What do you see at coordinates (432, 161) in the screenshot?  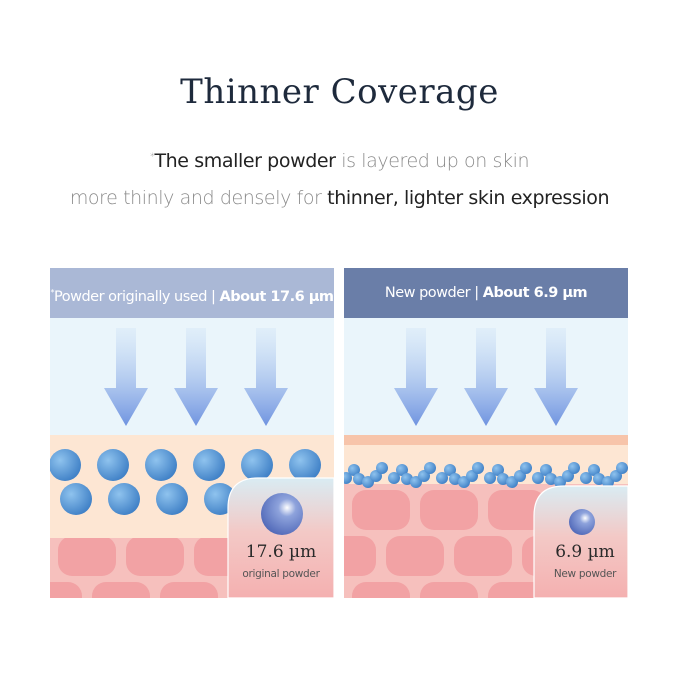 I see `subtitle-text: is layered up on skin` at bounding box center [432, 161].